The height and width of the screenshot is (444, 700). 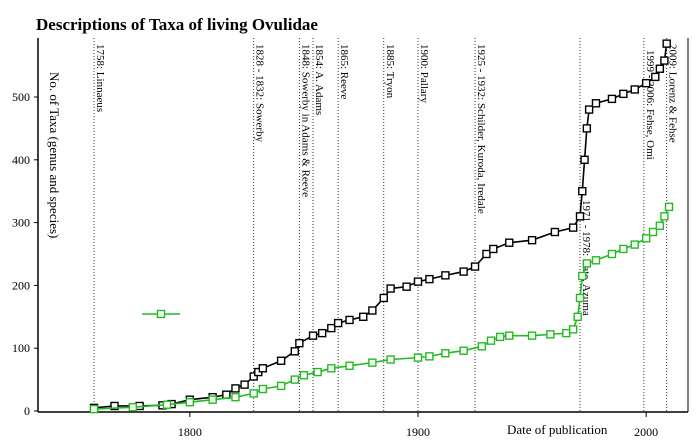 I want to click on event-marker-label: 1848: Sowerby in Adams & Reeve, so click(x=305, y=120).